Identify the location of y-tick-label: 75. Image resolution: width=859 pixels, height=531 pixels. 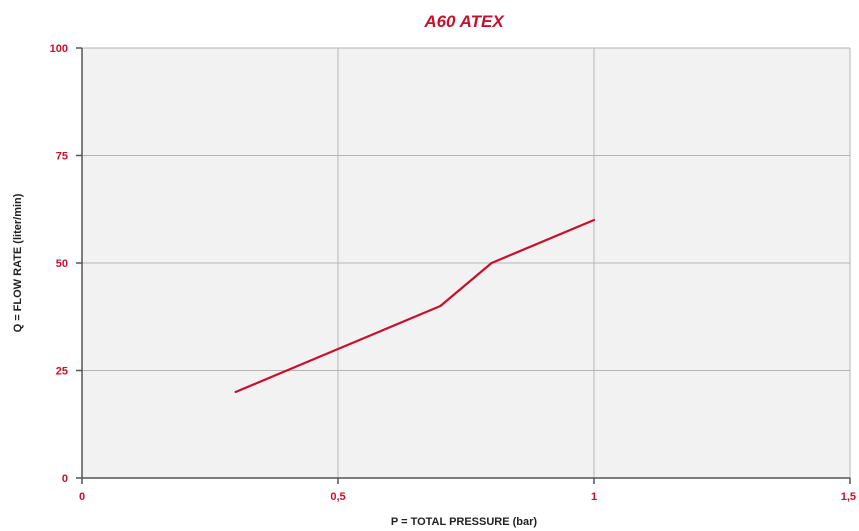
(62, 157).